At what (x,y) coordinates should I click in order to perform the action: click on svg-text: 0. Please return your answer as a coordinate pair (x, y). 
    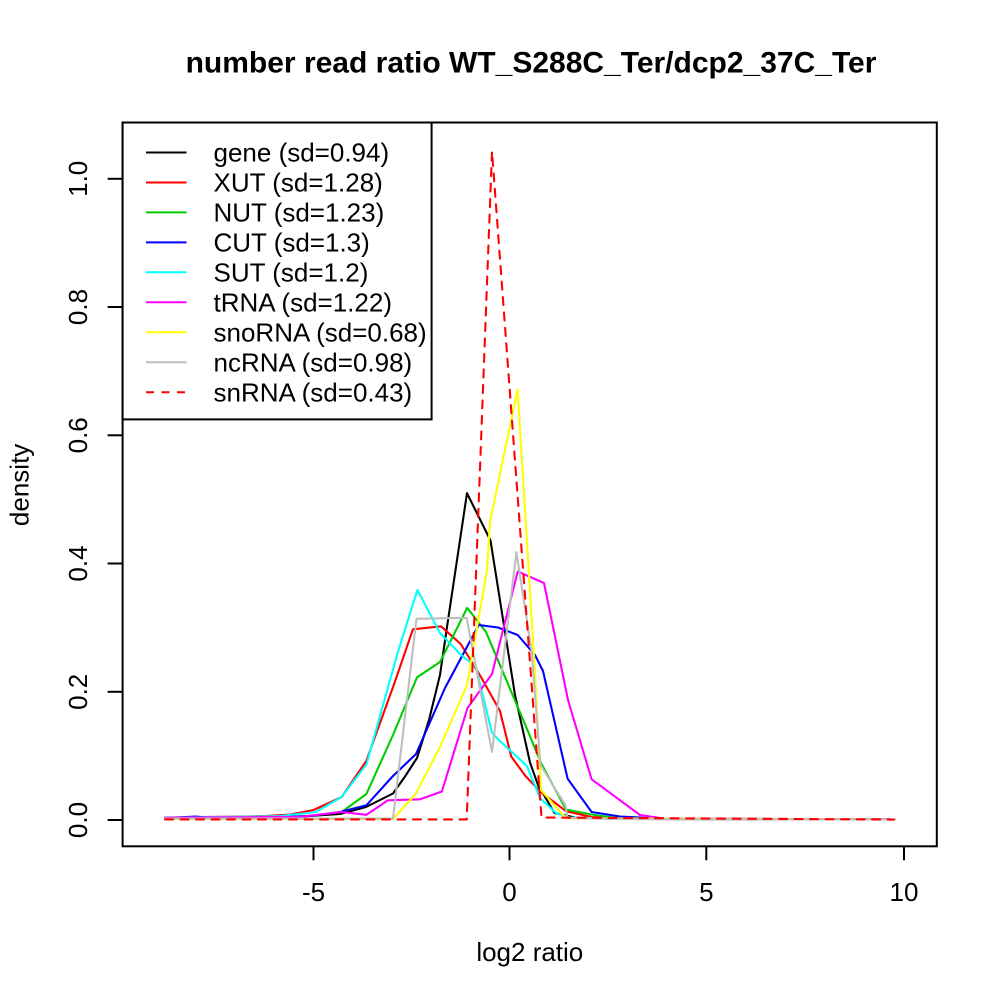
    Looking at the image, I should click on (509, 892).